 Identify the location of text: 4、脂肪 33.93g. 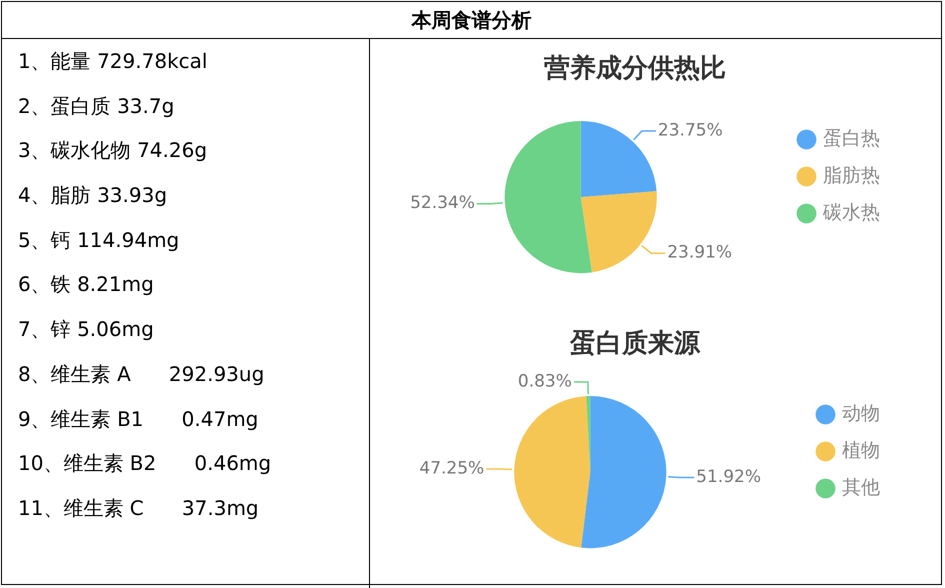
(93, 196).